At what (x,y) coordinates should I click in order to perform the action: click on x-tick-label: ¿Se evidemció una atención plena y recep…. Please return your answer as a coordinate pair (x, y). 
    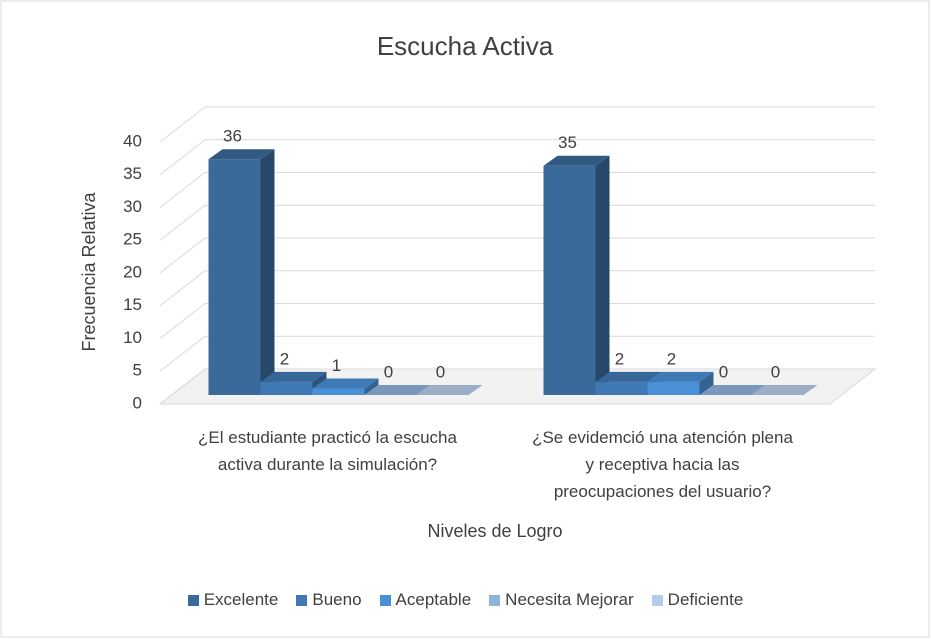
    Looking at the image, I should click on (662, 464).